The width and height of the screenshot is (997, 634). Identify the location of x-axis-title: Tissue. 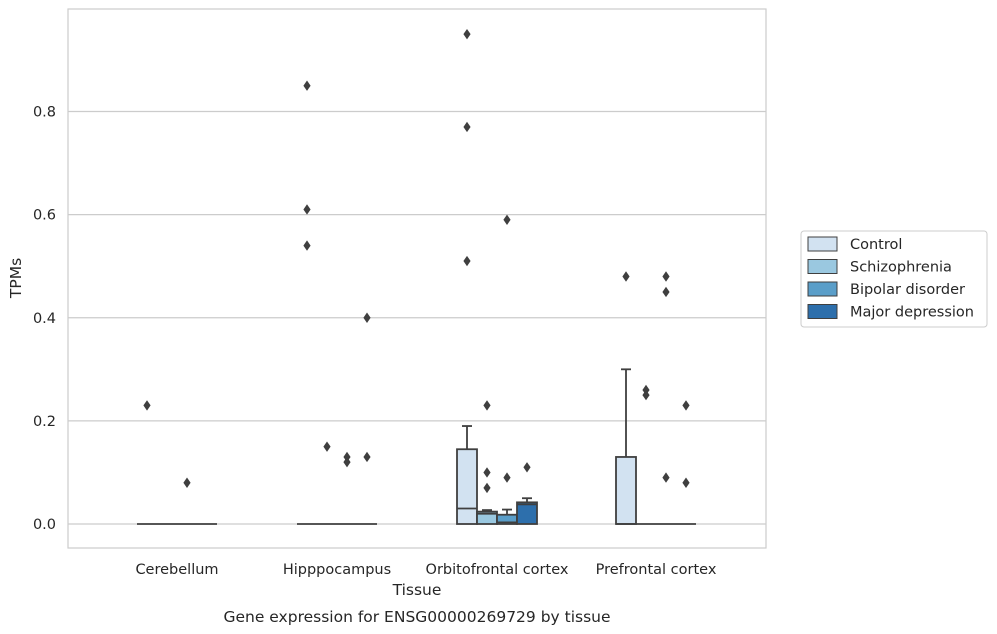
(417, 590).